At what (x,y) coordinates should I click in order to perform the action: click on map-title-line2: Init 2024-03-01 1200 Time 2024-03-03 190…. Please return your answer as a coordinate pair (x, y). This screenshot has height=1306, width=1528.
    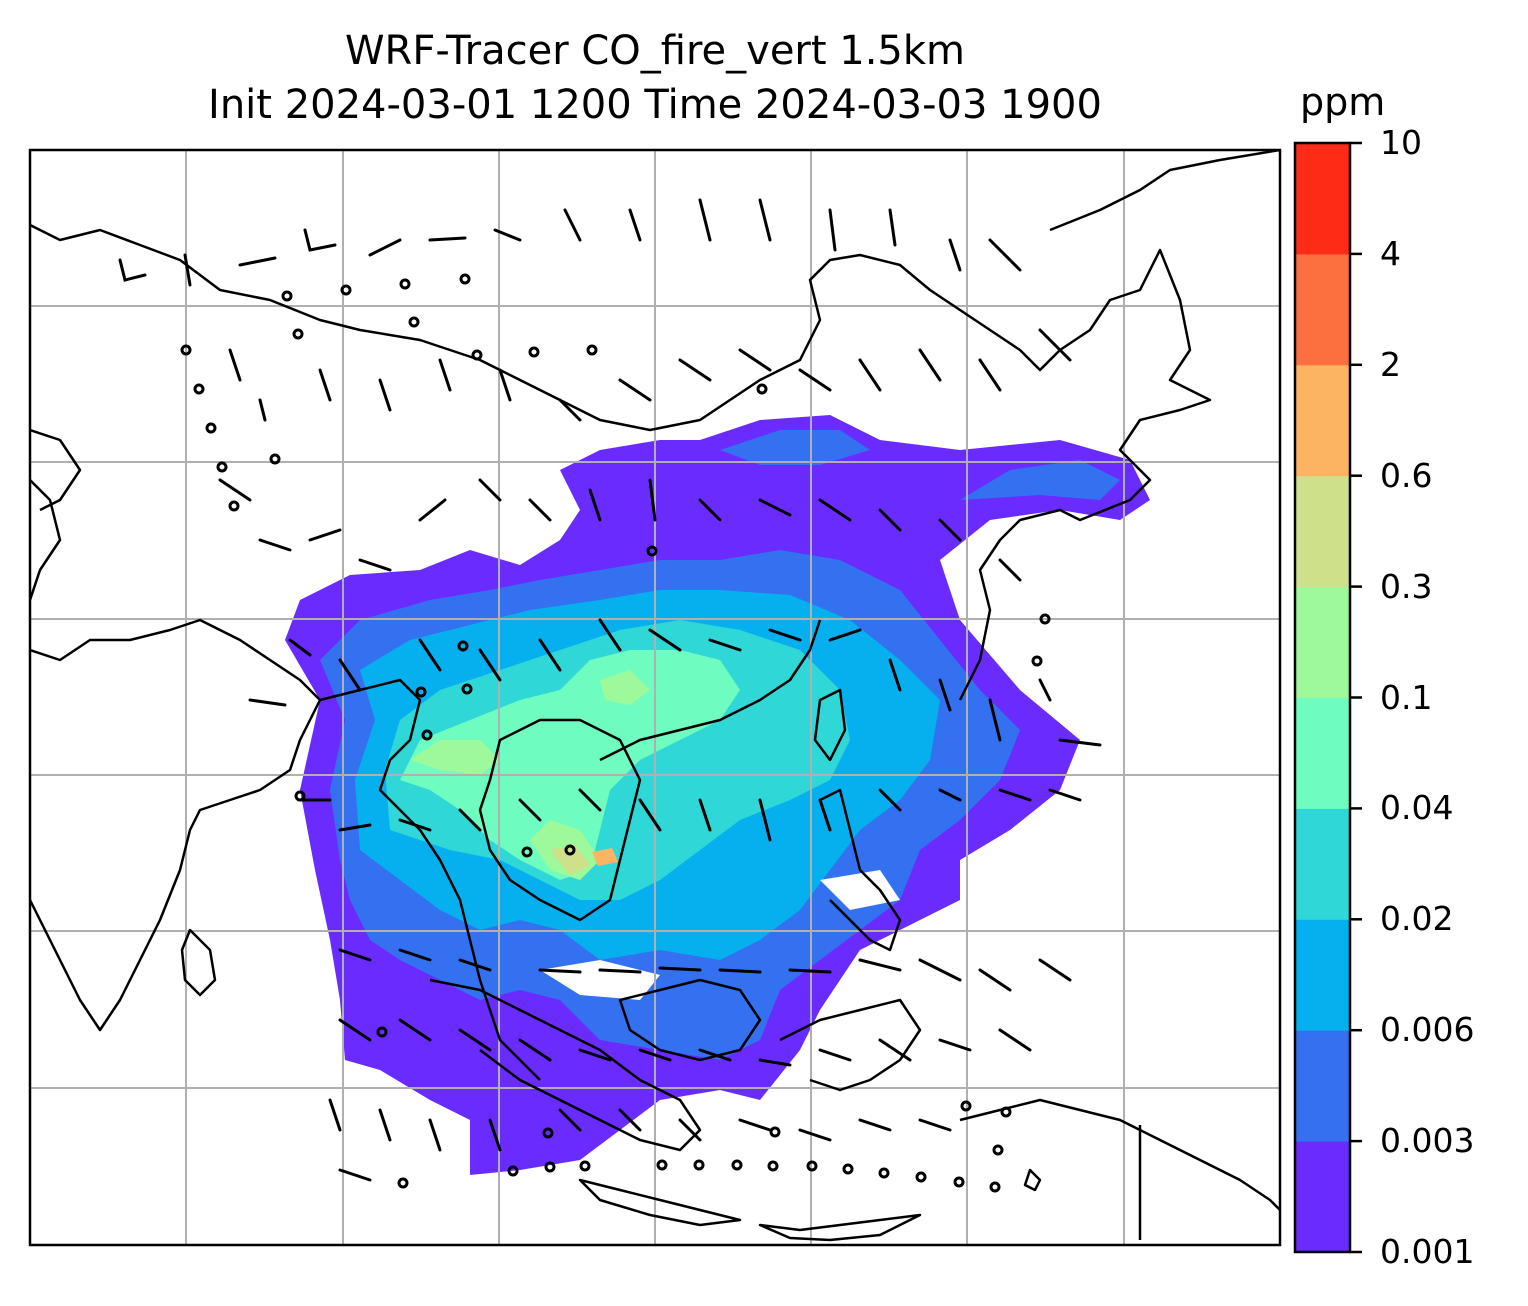
    Looking at the image, I should click on (655, 105).